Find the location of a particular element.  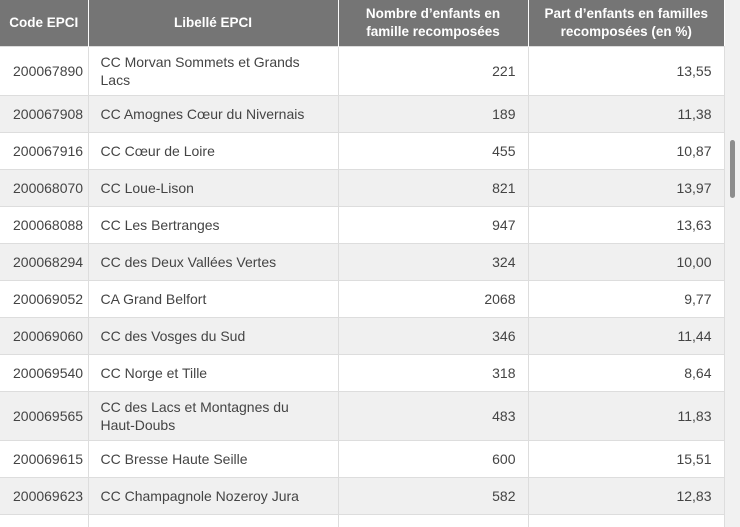

cell-libelle-epci: CC Cœur de Loire is located at coordinates (212, 150).